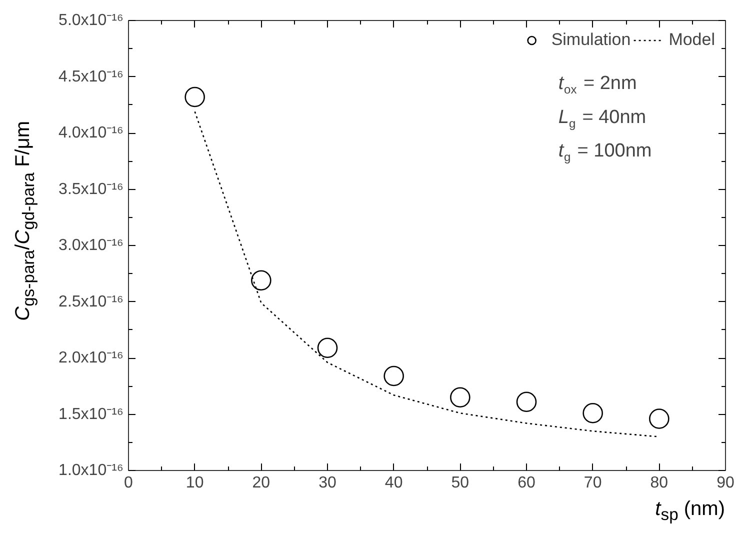 The height and width of the screenshot is (541, 744). Describe the element at coordinates (91, 245) in the screenshot. I see `y-tick-label: 3.0x10⁻¹⁶` at that location.